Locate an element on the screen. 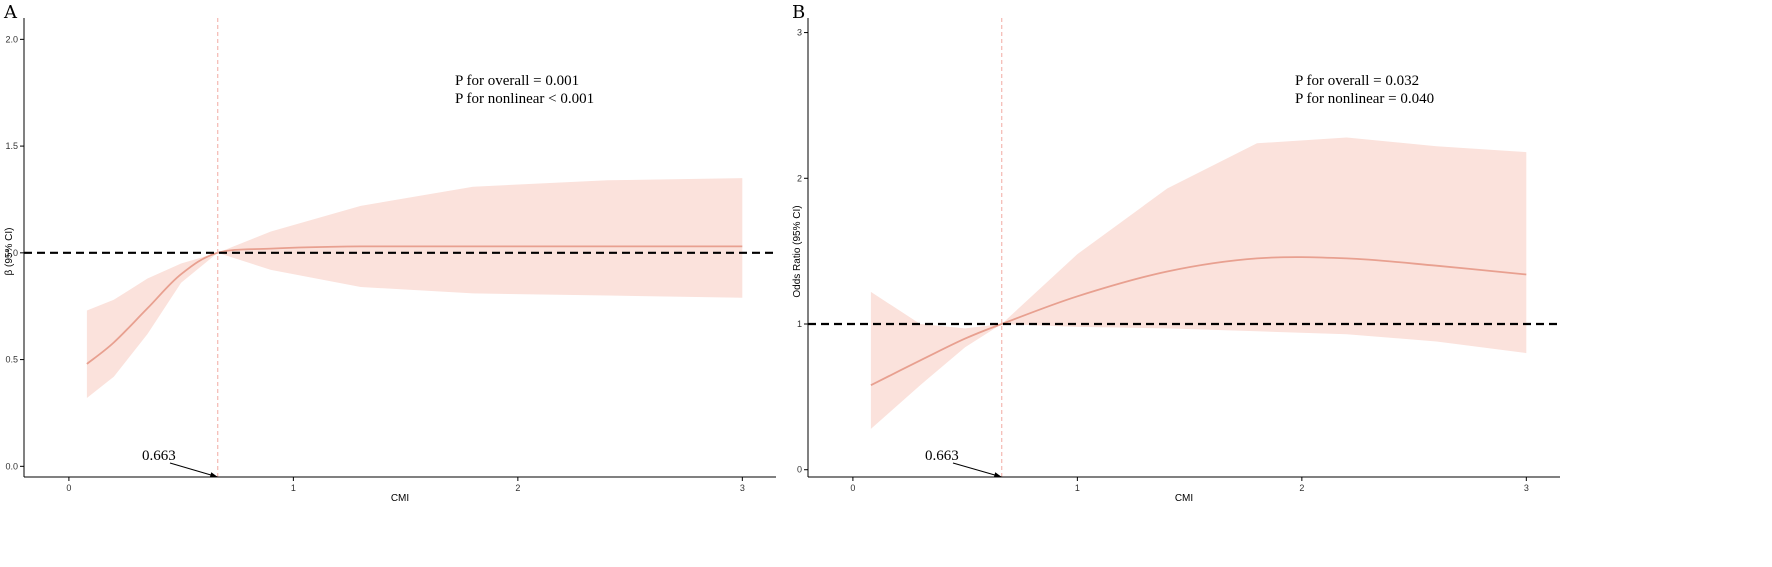  p-nonlinear-annotation: P for nonlinear < 0.001 is located at coordinates (524, 99).